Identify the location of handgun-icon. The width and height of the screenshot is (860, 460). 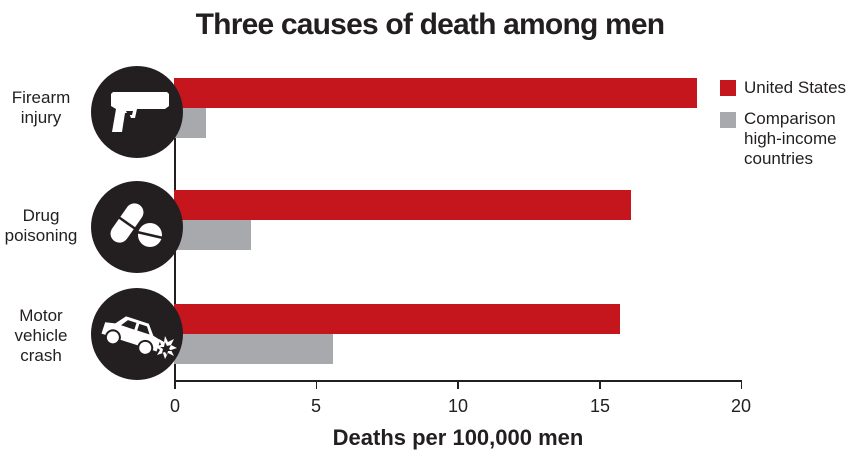
(137, 112).